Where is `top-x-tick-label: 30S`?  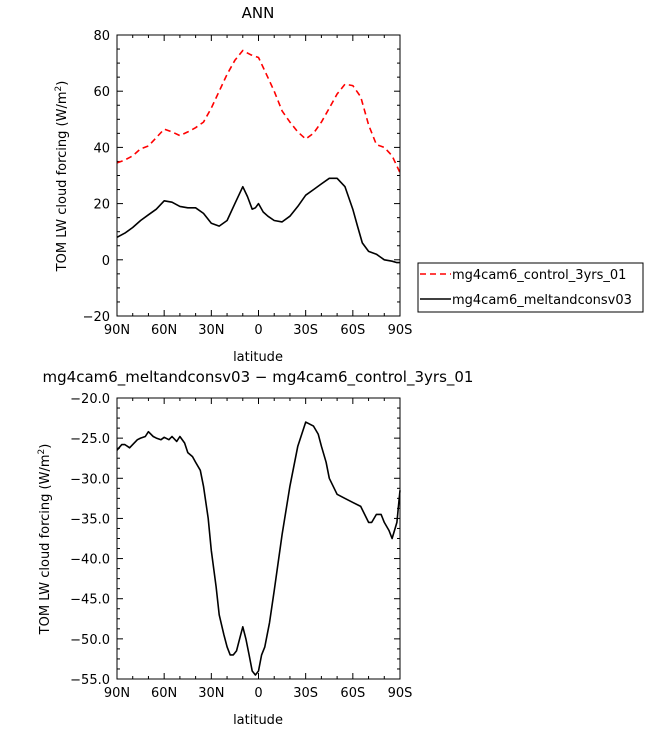
top-x-tick-label: 30S is located at coordinates (305, 330).